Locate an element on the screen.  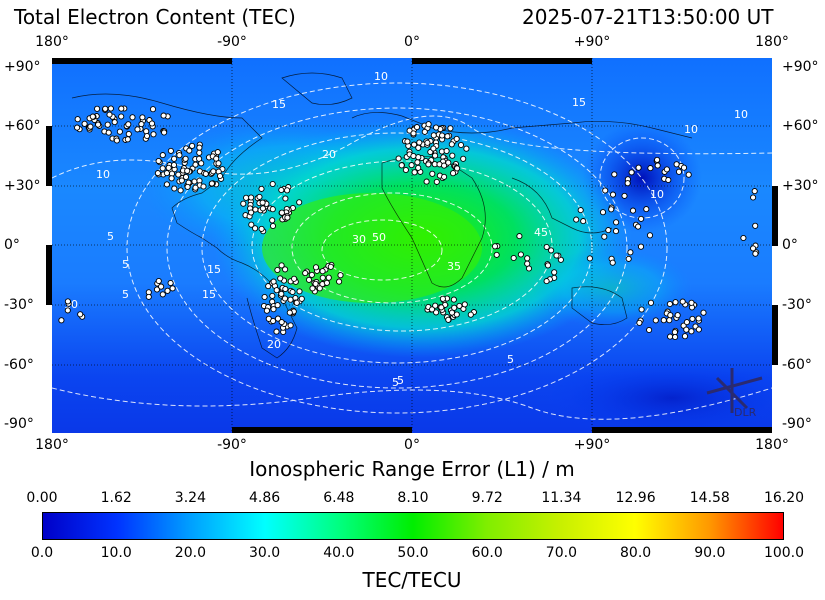
lat-tick-right: -90° is located at coordinates (797, 424).